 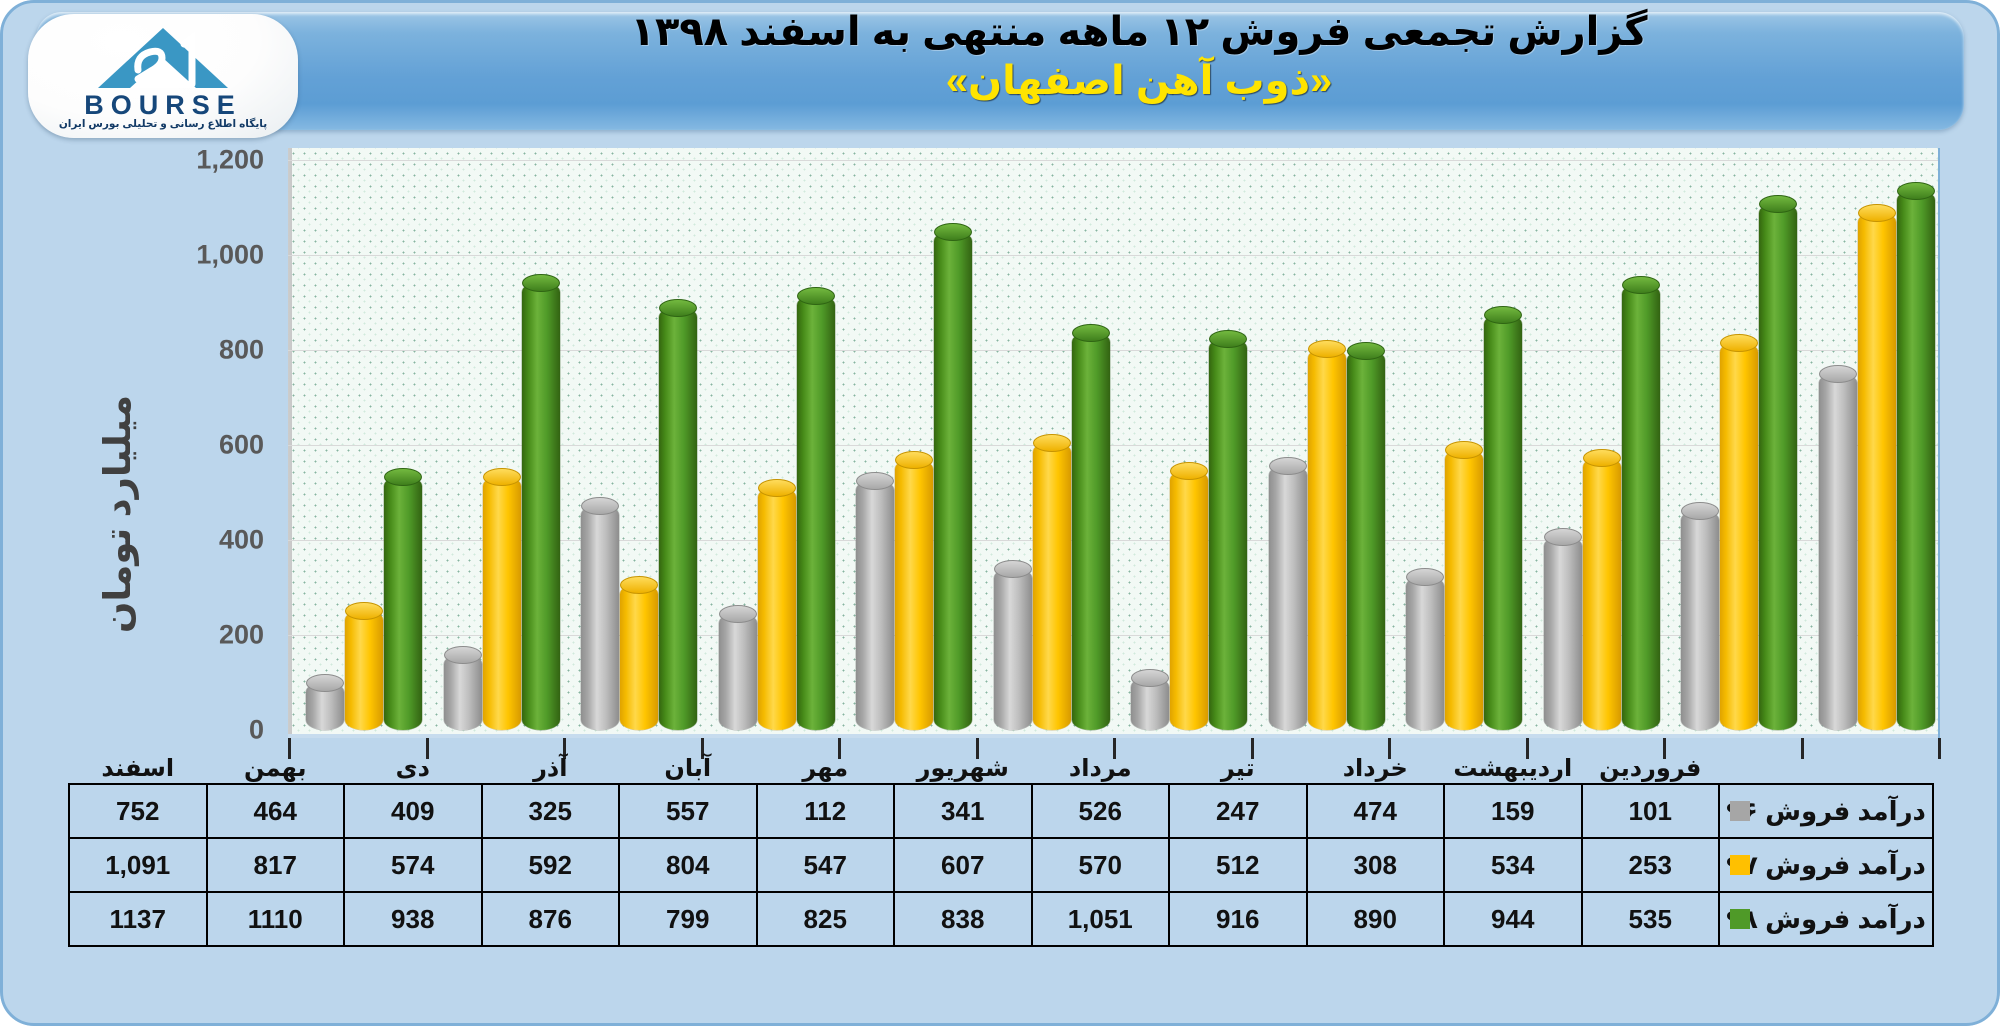 I want to click on table-cell-value: 112, so click(x=825, y=811).